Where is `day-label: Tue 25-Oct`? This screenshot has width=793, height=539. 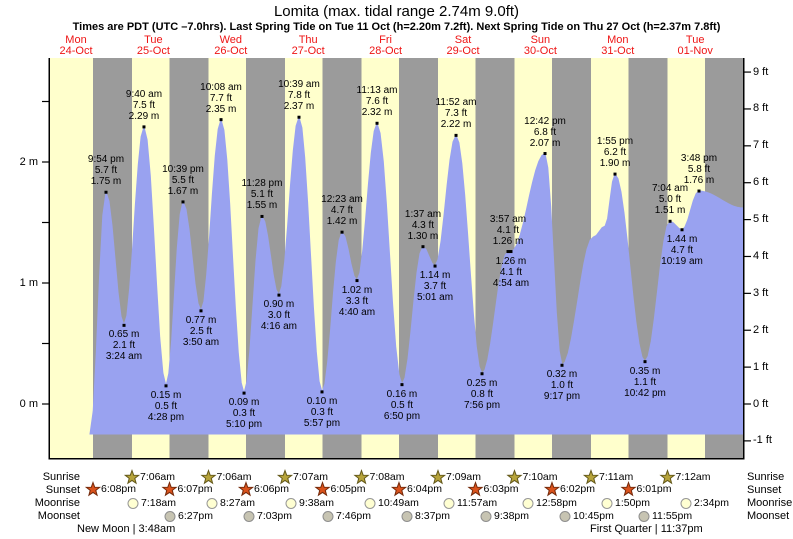 day-label: Tue 25-Oct is located at coordinates (153, 45).